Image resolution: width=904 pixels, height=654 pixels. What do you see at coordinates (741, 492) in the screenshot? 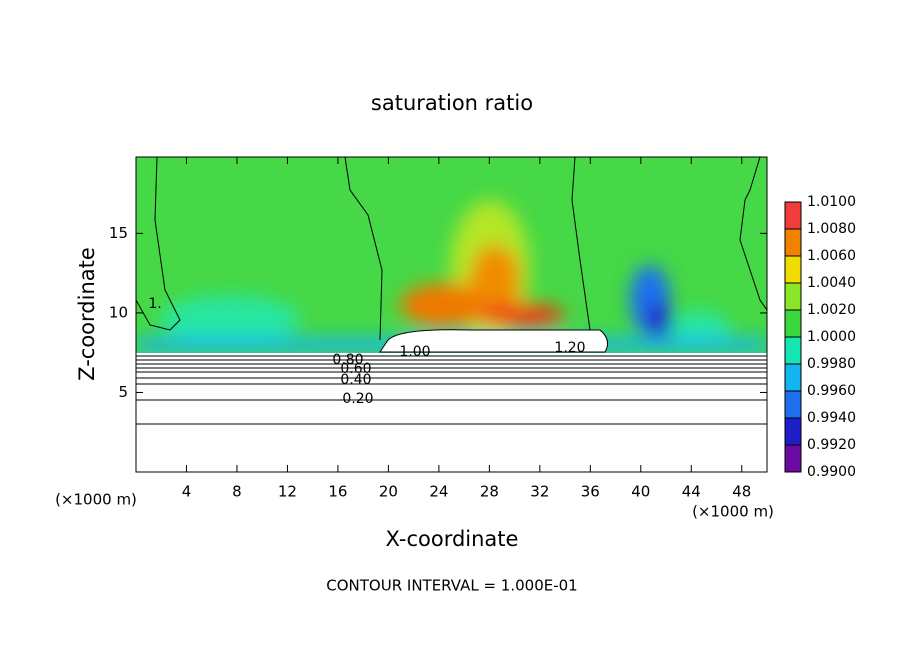
I see `x-tick-label: 48` at bounding box center [741, 492].